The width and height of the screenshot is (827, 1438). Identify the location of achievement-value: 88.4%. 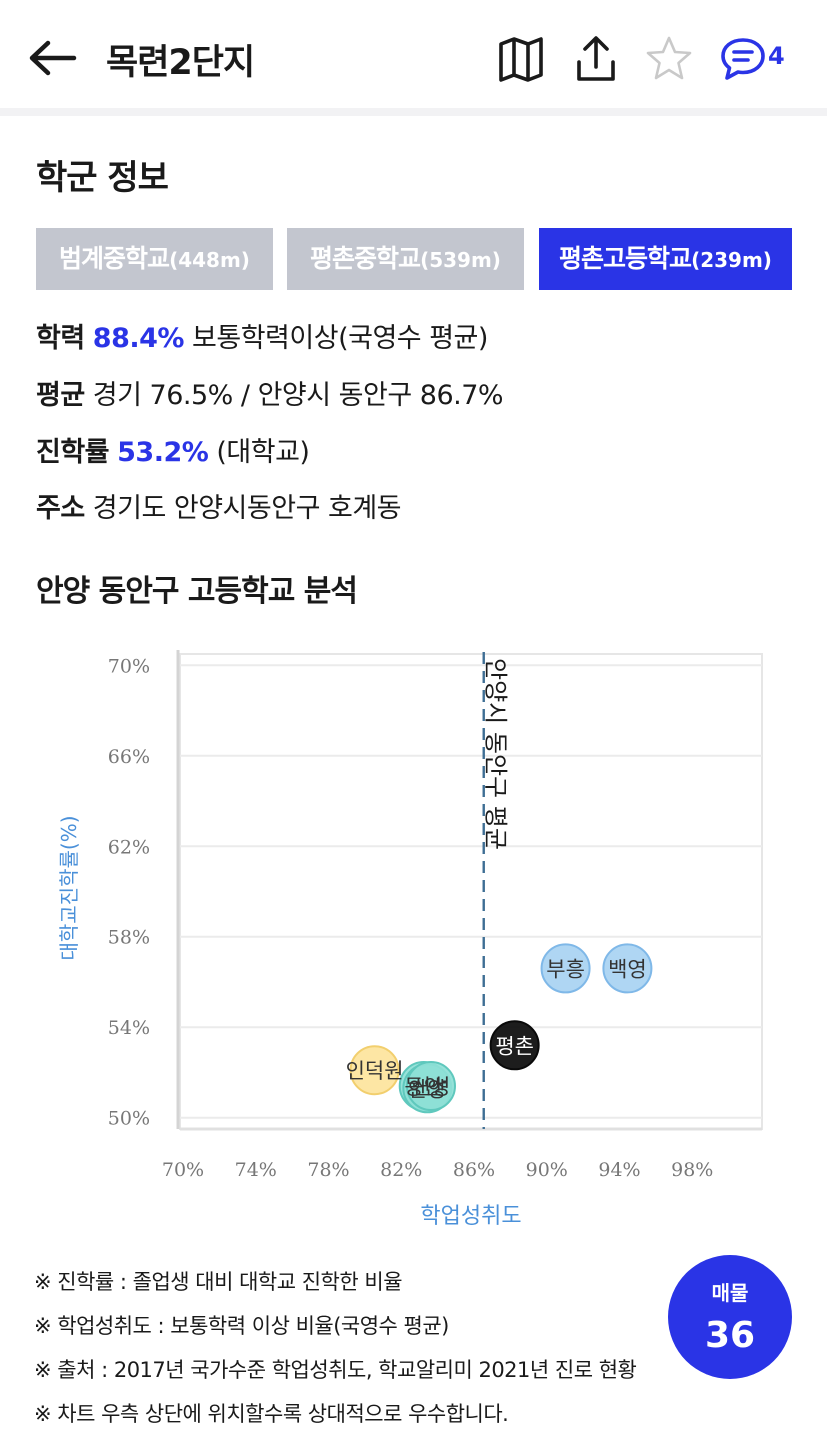
(138, 338).